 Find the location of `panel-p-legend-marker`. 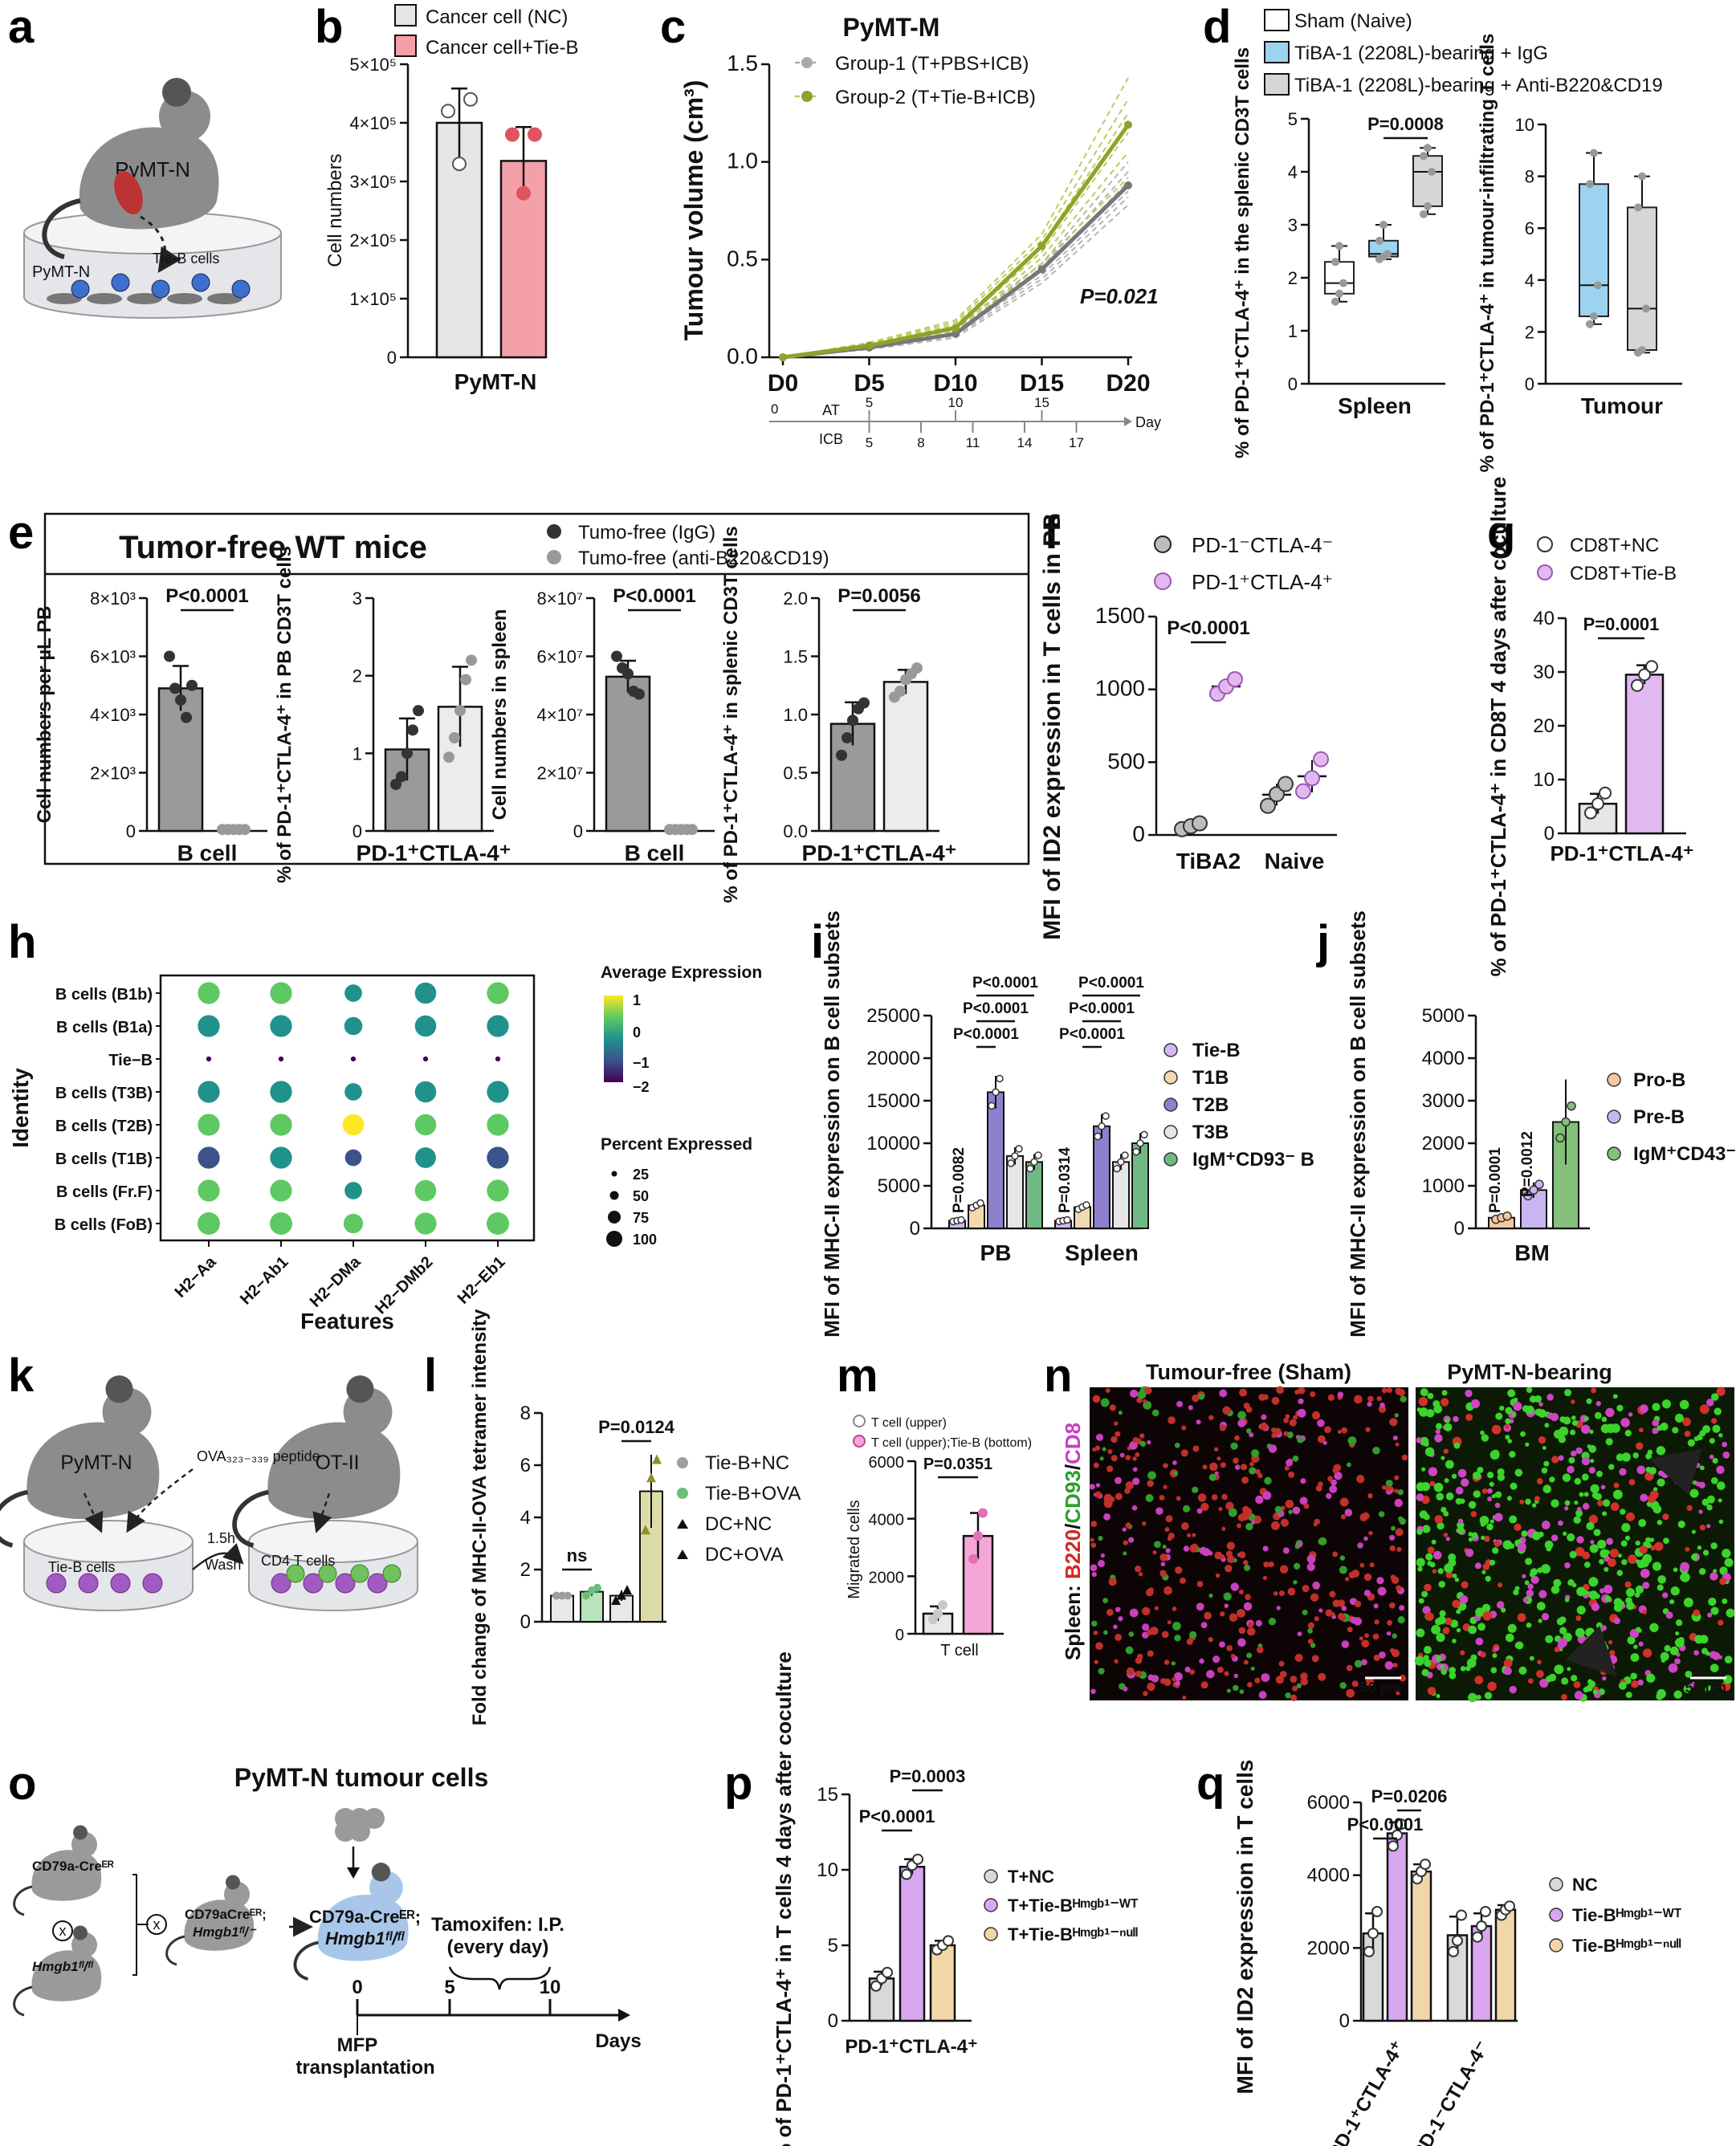

panel-p-legend-marker is located at coordinates (991, 1905).